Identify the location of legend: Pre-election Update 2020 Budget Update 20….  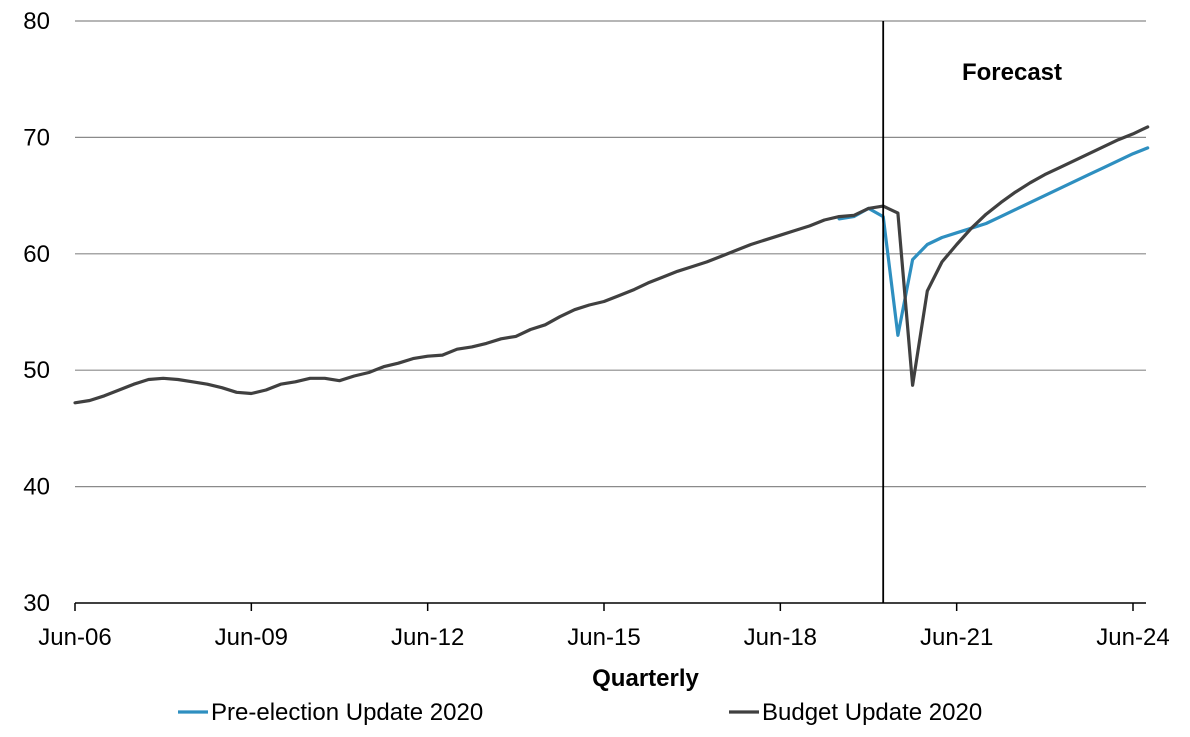
(580, 712).